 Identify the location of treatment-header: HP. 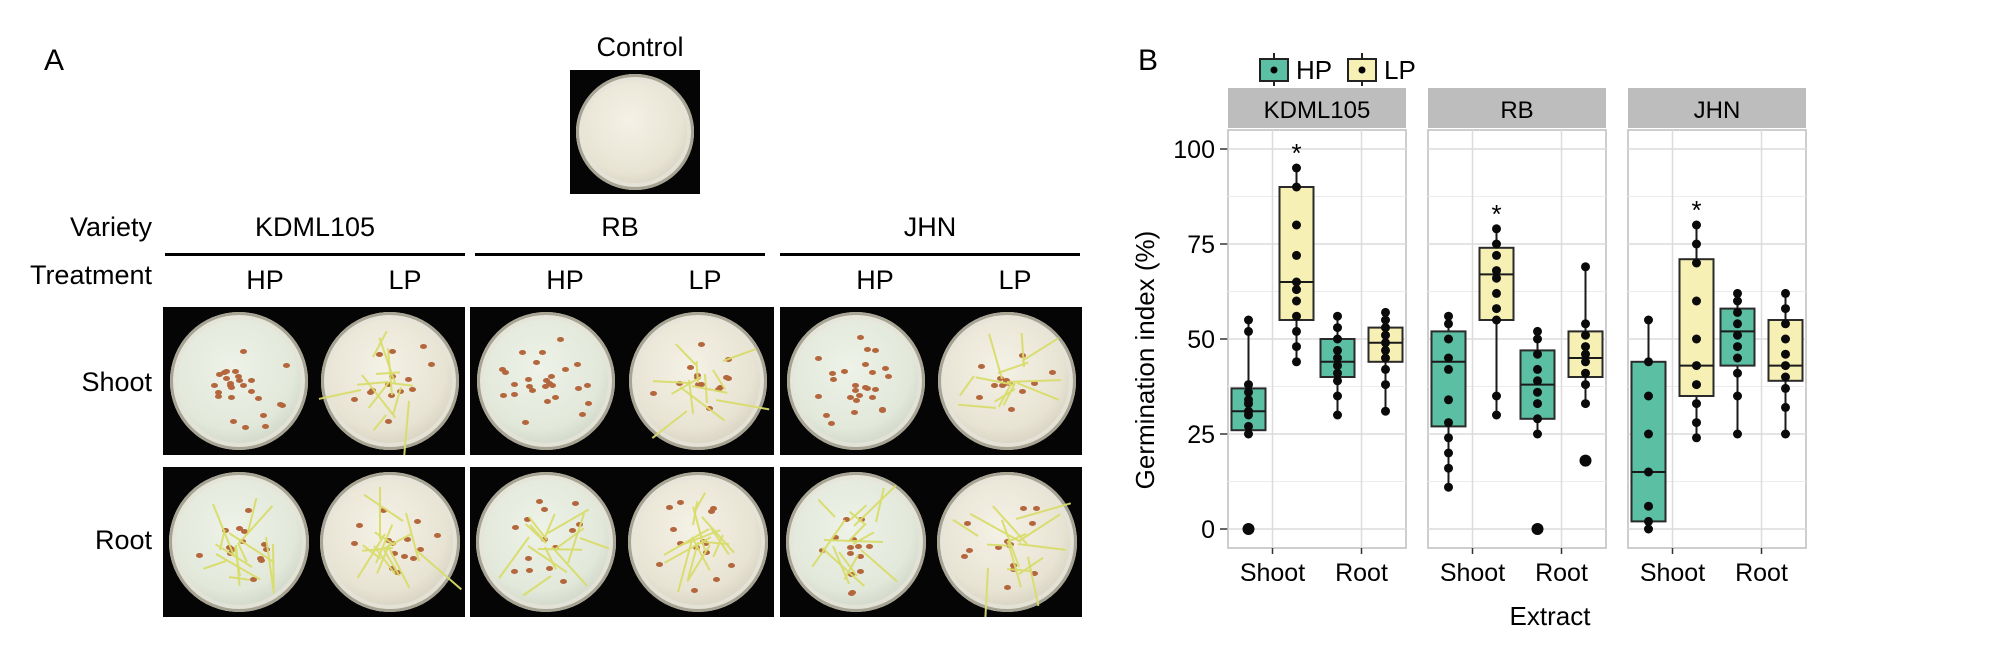
(875, 280).